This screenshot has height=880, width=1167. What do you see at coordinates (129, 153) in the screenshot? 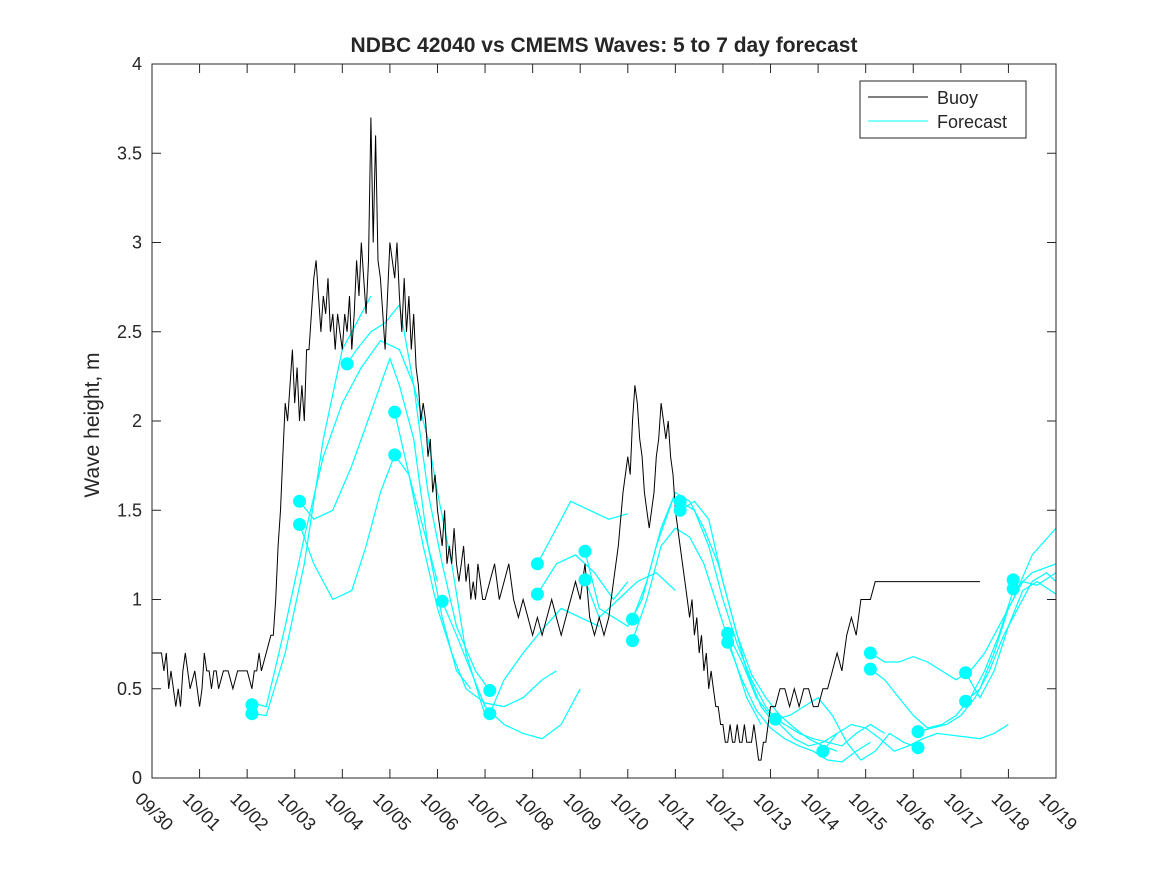
I see `y-tick-label: 3.5` at bounding box center [129, 153].